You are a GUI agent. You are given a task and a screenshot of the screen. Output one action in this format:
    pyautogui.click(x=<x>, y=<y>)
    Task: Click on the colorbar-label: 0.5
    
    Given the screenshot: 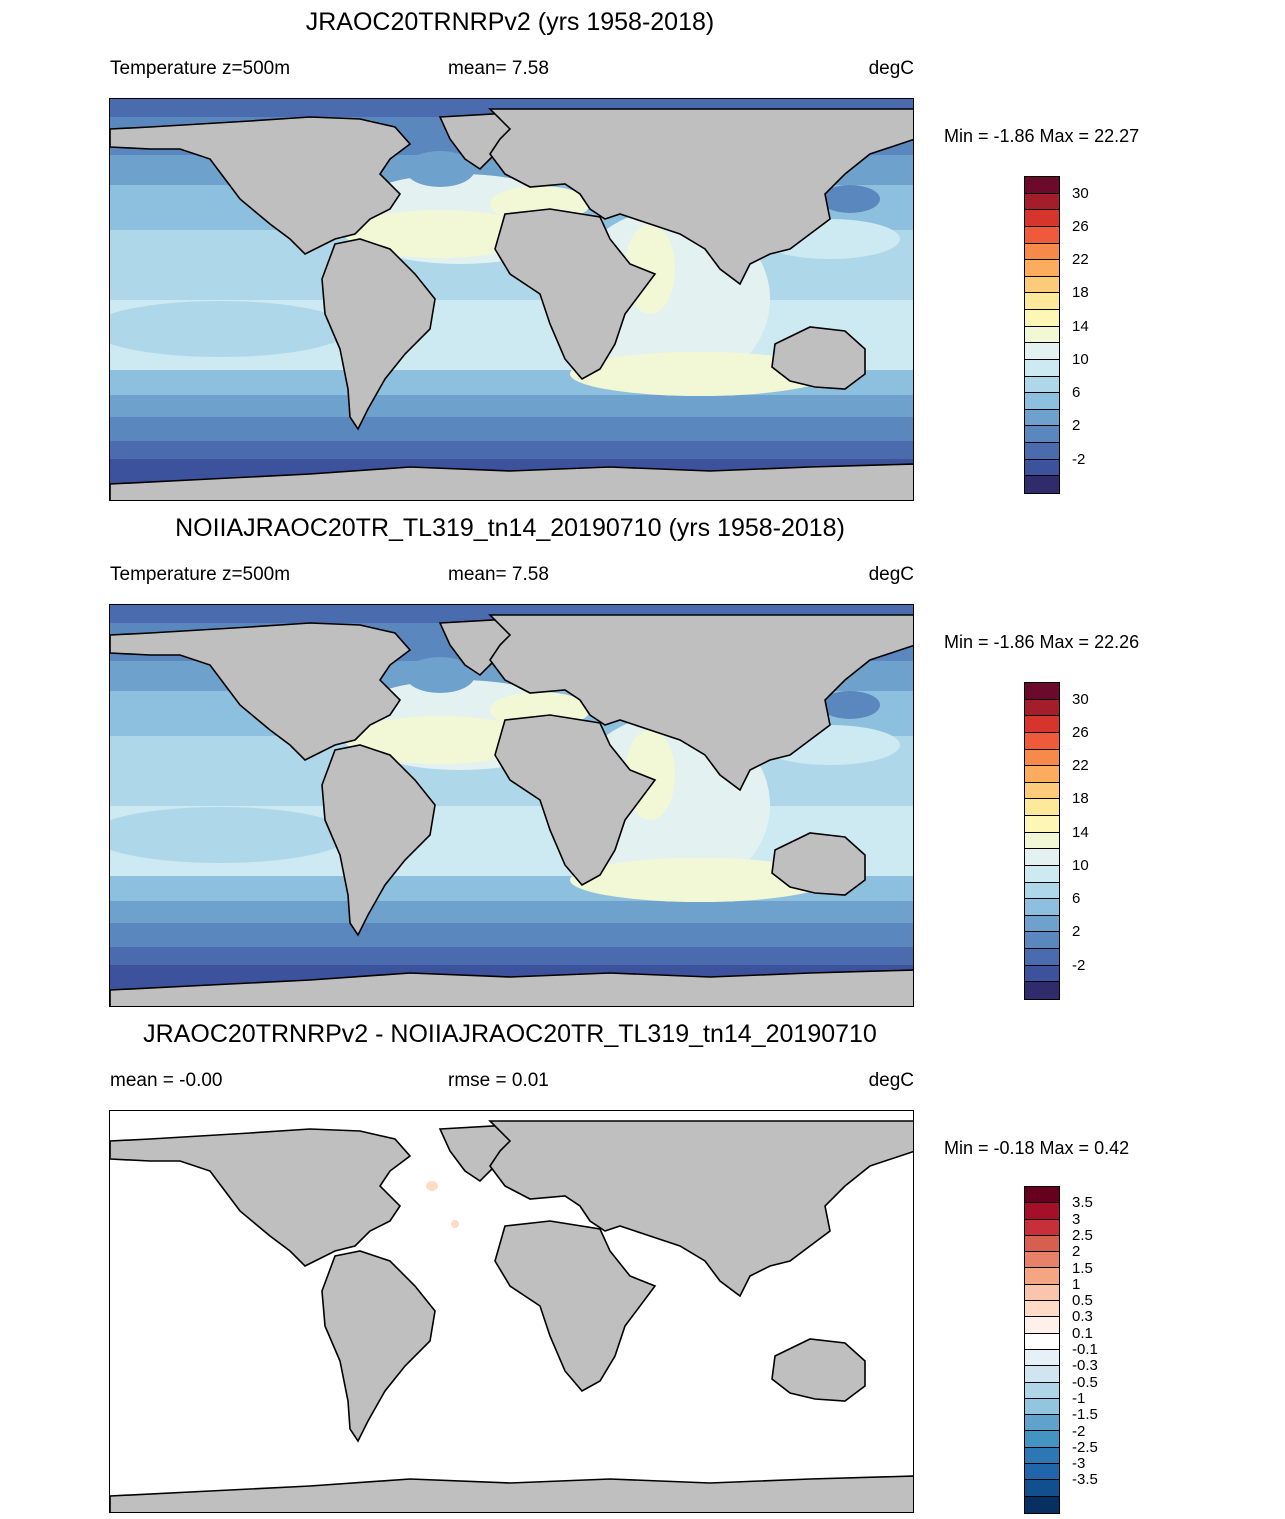 What is the action you would take?
    pyautogui.click(x=1082, y=1301)
    